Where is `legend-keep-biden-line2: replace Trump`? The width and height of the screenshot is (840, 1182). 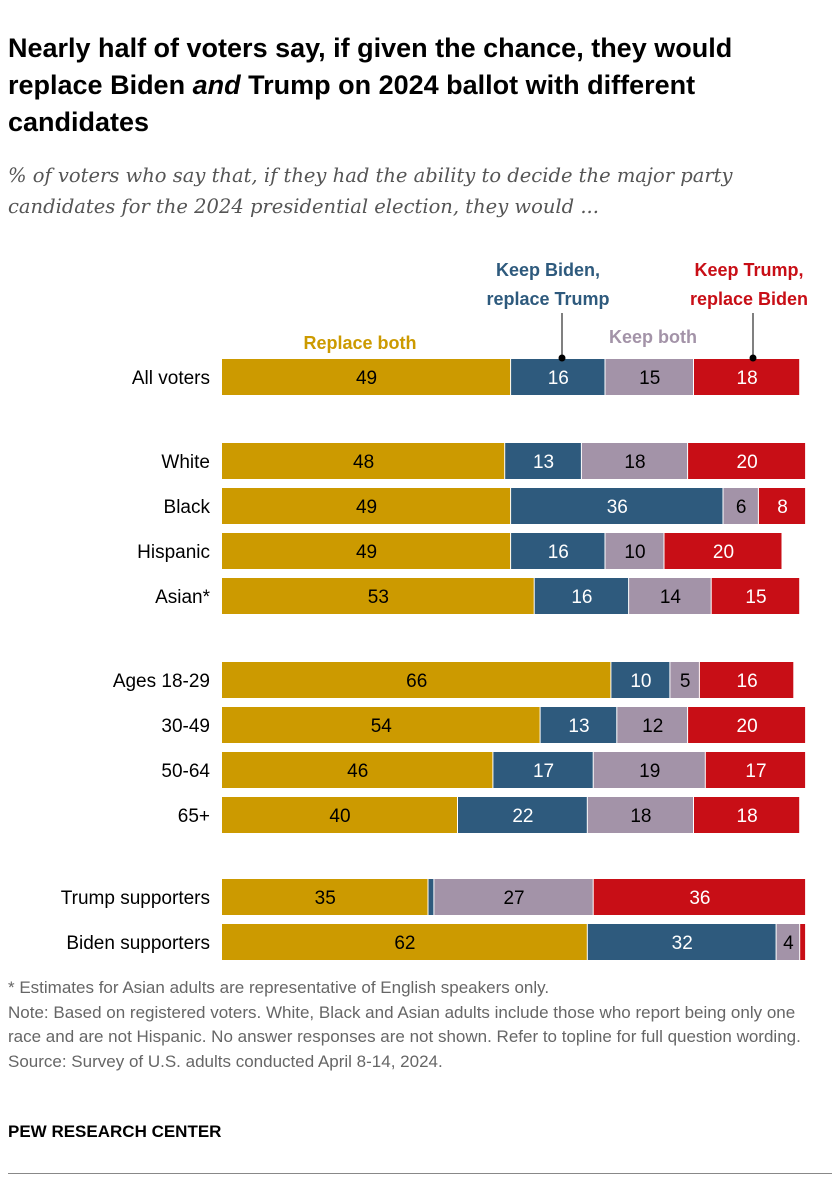
legend-keep-biden-line2: replace Trump is located at coordinates (547, 299).